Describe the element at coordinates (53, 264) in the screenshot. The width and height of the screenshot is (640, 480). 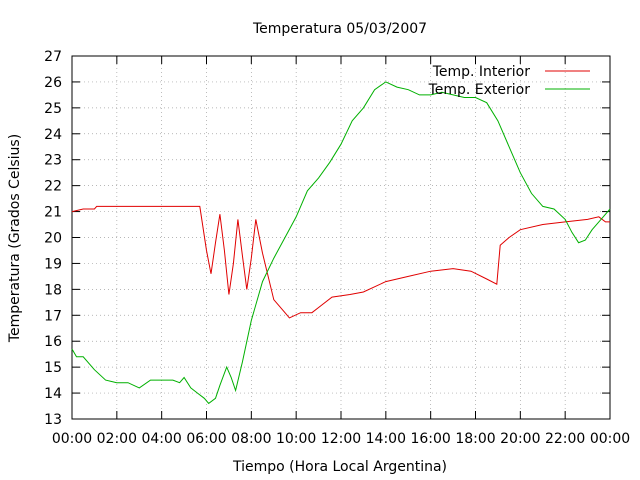
I see `y-tick-label: 19` at that location.